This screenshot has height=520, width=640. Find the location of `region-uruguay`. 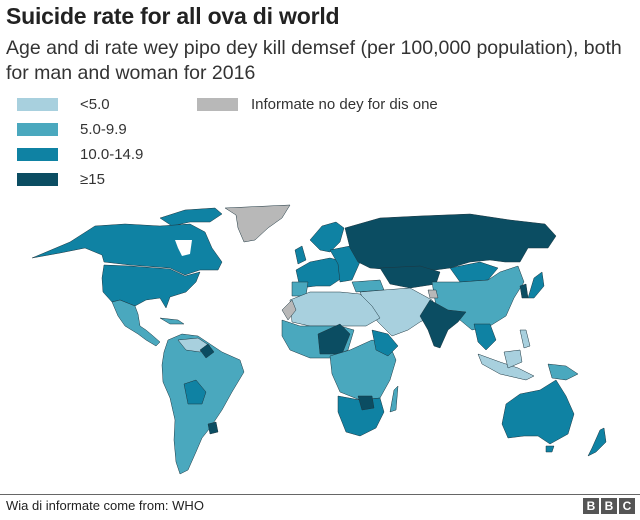

region-uruguay is located at coordinates (213, 428).